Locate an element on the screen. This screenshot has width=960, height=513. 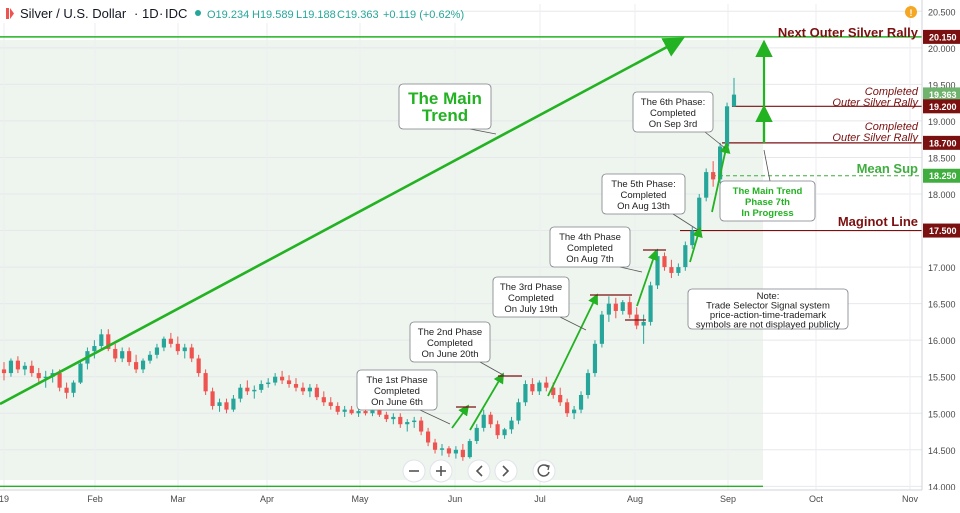
zoom-in-button is located at coordinates (441, 471).